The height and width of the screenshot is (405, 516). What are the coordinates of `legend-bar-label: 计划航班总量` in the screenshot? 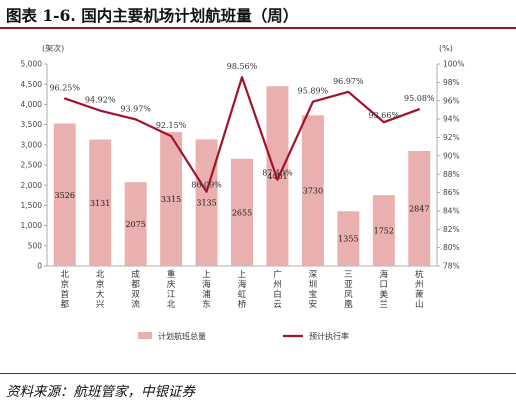 It's located at (182, 336).